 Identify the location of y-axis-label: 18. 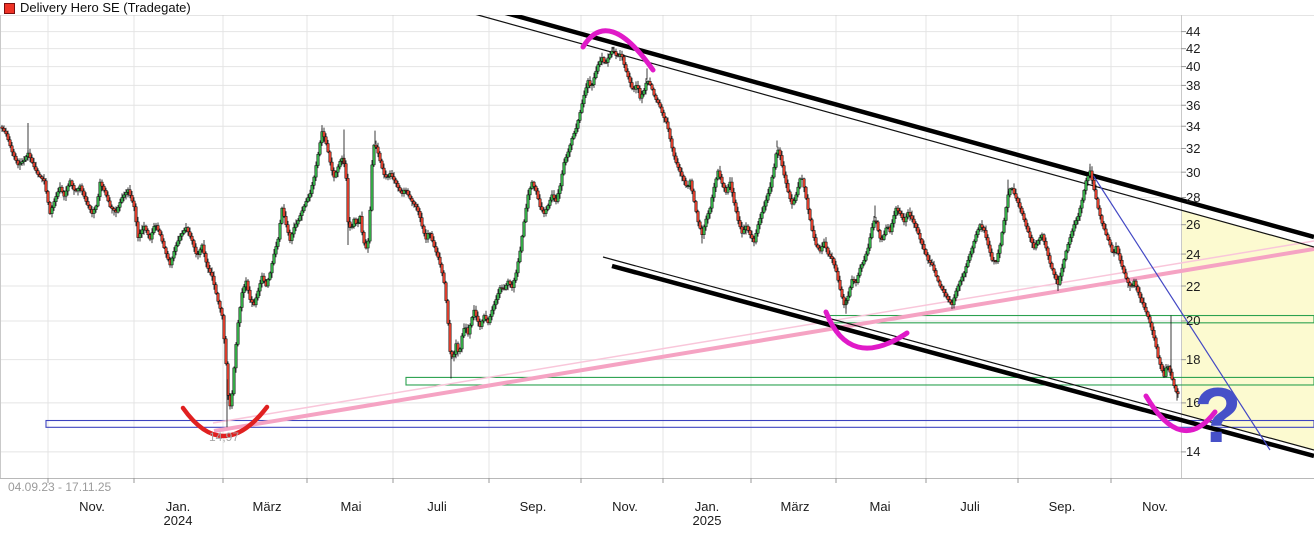
(1193, 360).